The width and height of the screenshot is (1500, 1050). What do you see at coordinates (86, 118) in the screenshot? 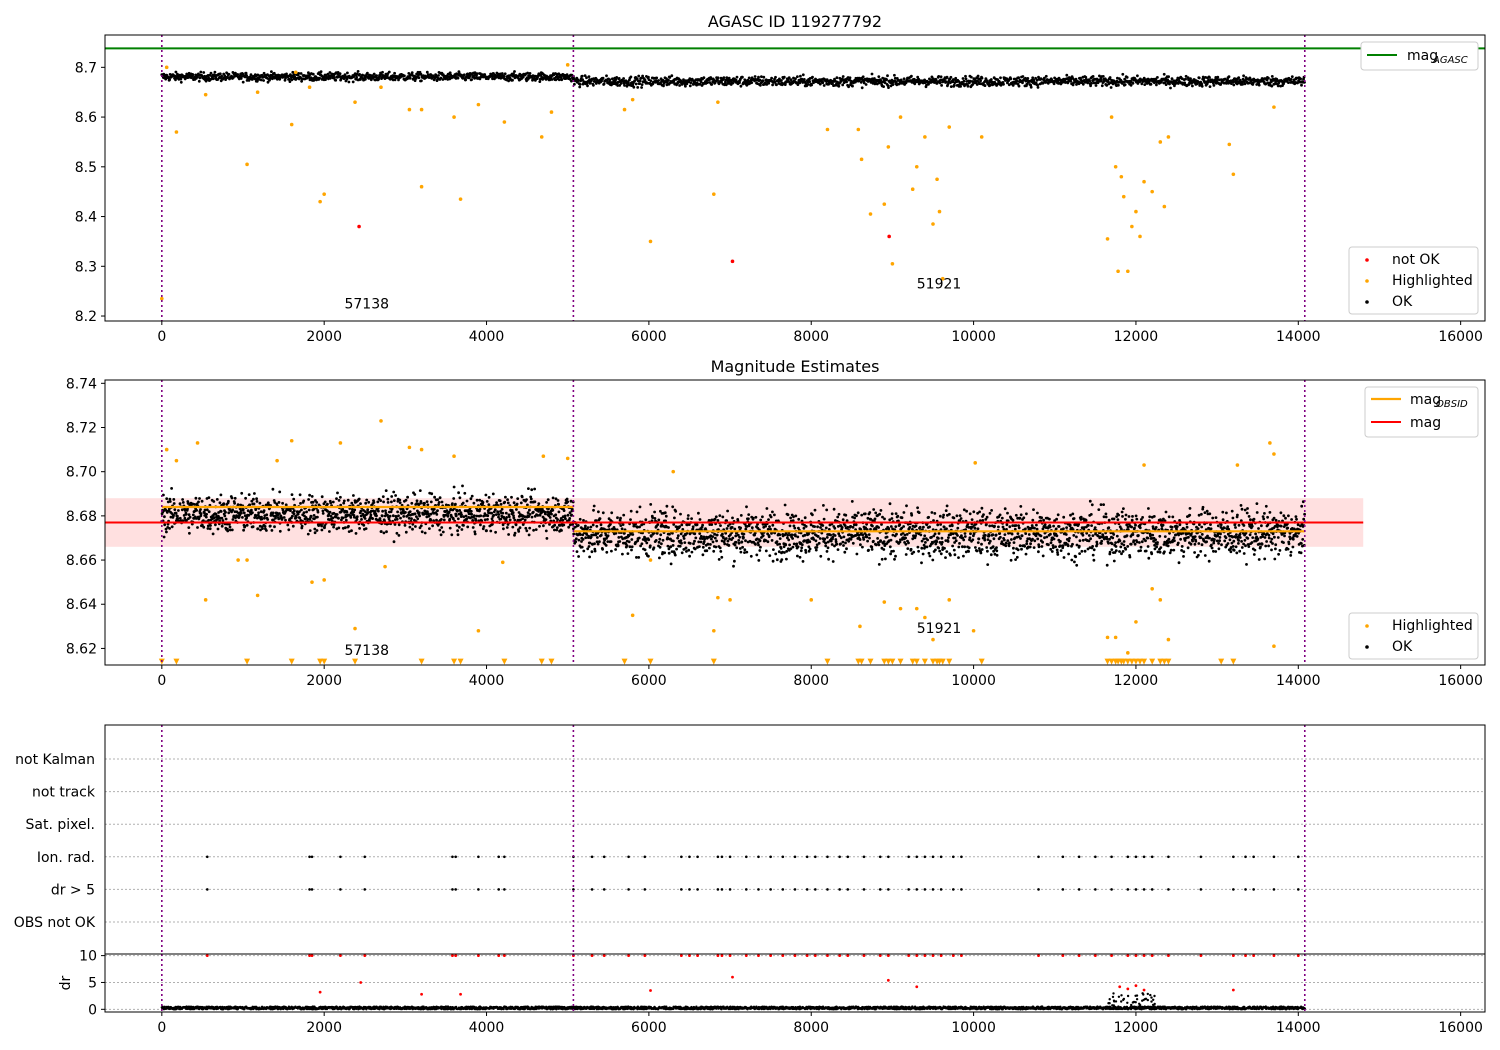
I see `y-tick-label: 8.6` at bounding box center [86, 118].